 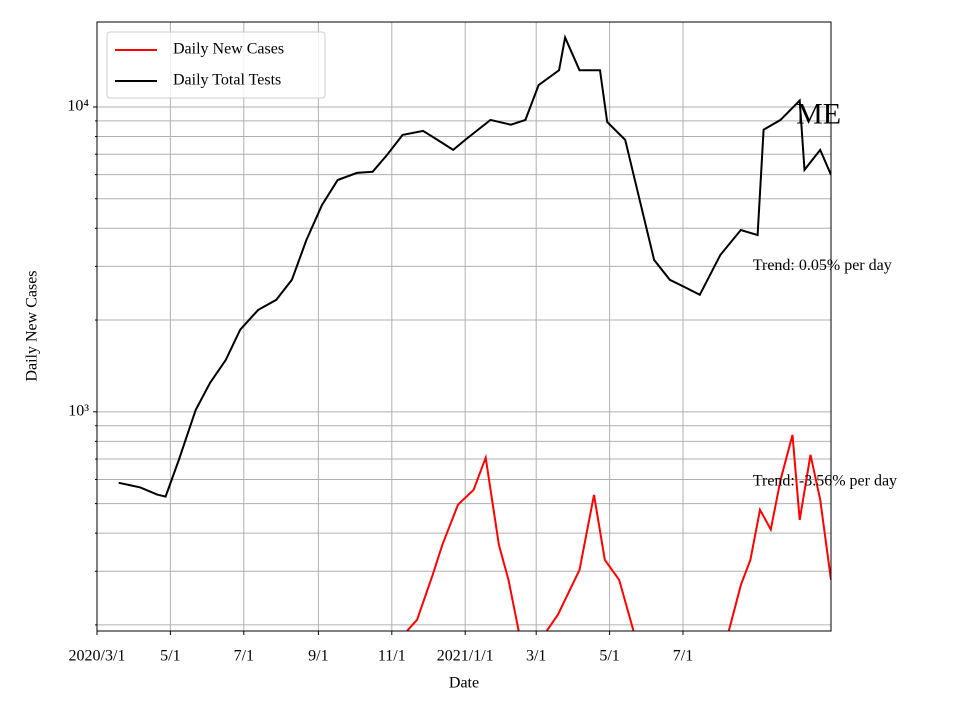 What do you see at coordinates (536, 656) in the screenshot?
I see `x-tick-label: 3/1` at bounding box center [536, 656].